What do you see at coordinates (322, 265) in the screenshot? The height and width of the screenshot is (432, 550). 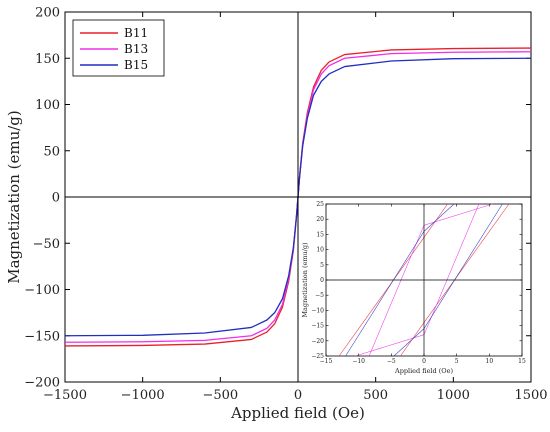 I see `inset-y-tick-label: 5` at bounding box center [322, 265].